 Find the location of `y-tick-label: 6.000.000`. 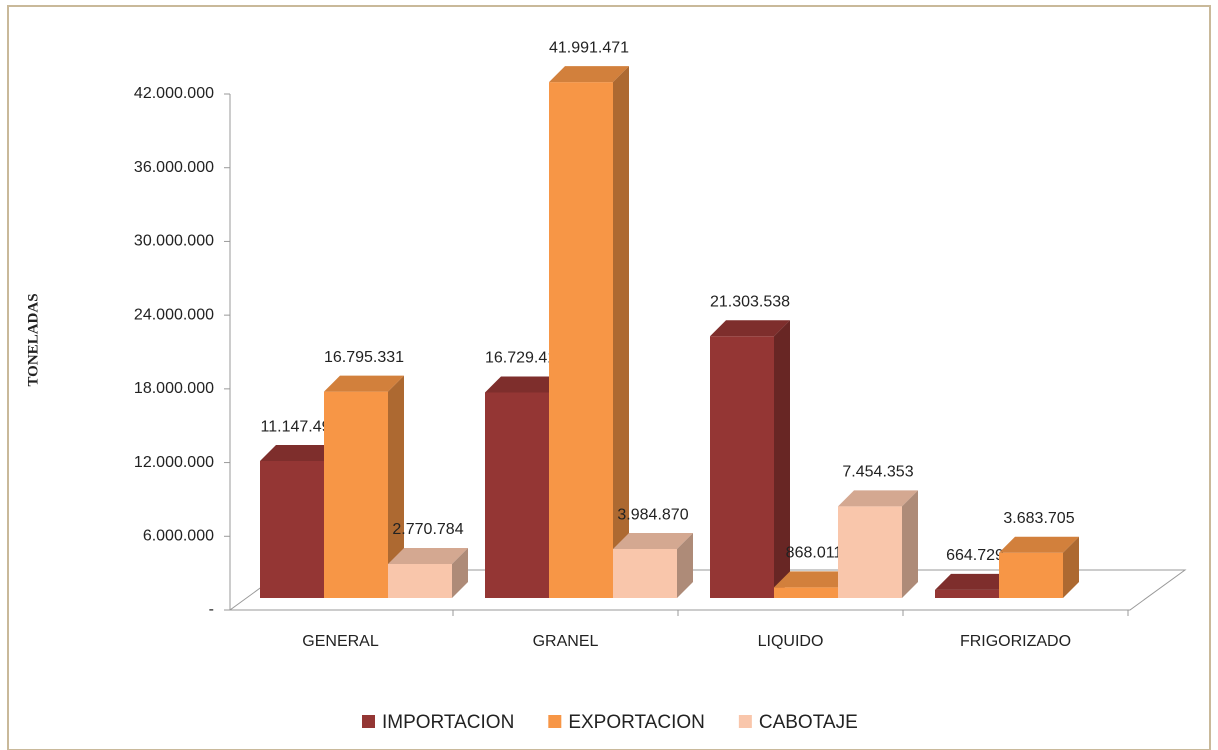

y-tick-label: 6.000.000 is located at coordinates (178, 536).